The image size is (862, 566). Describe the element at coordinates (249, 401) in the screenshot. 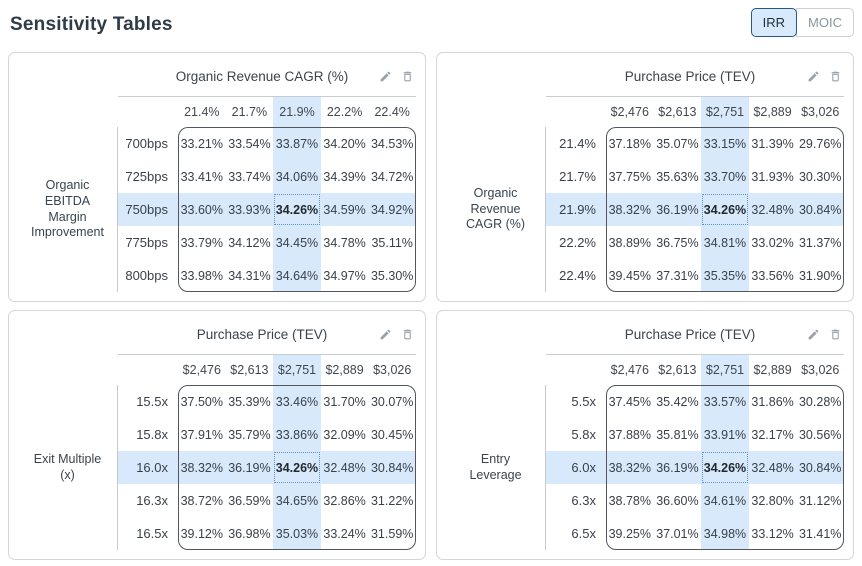

I see `data-cell: 35.39%` at that location.